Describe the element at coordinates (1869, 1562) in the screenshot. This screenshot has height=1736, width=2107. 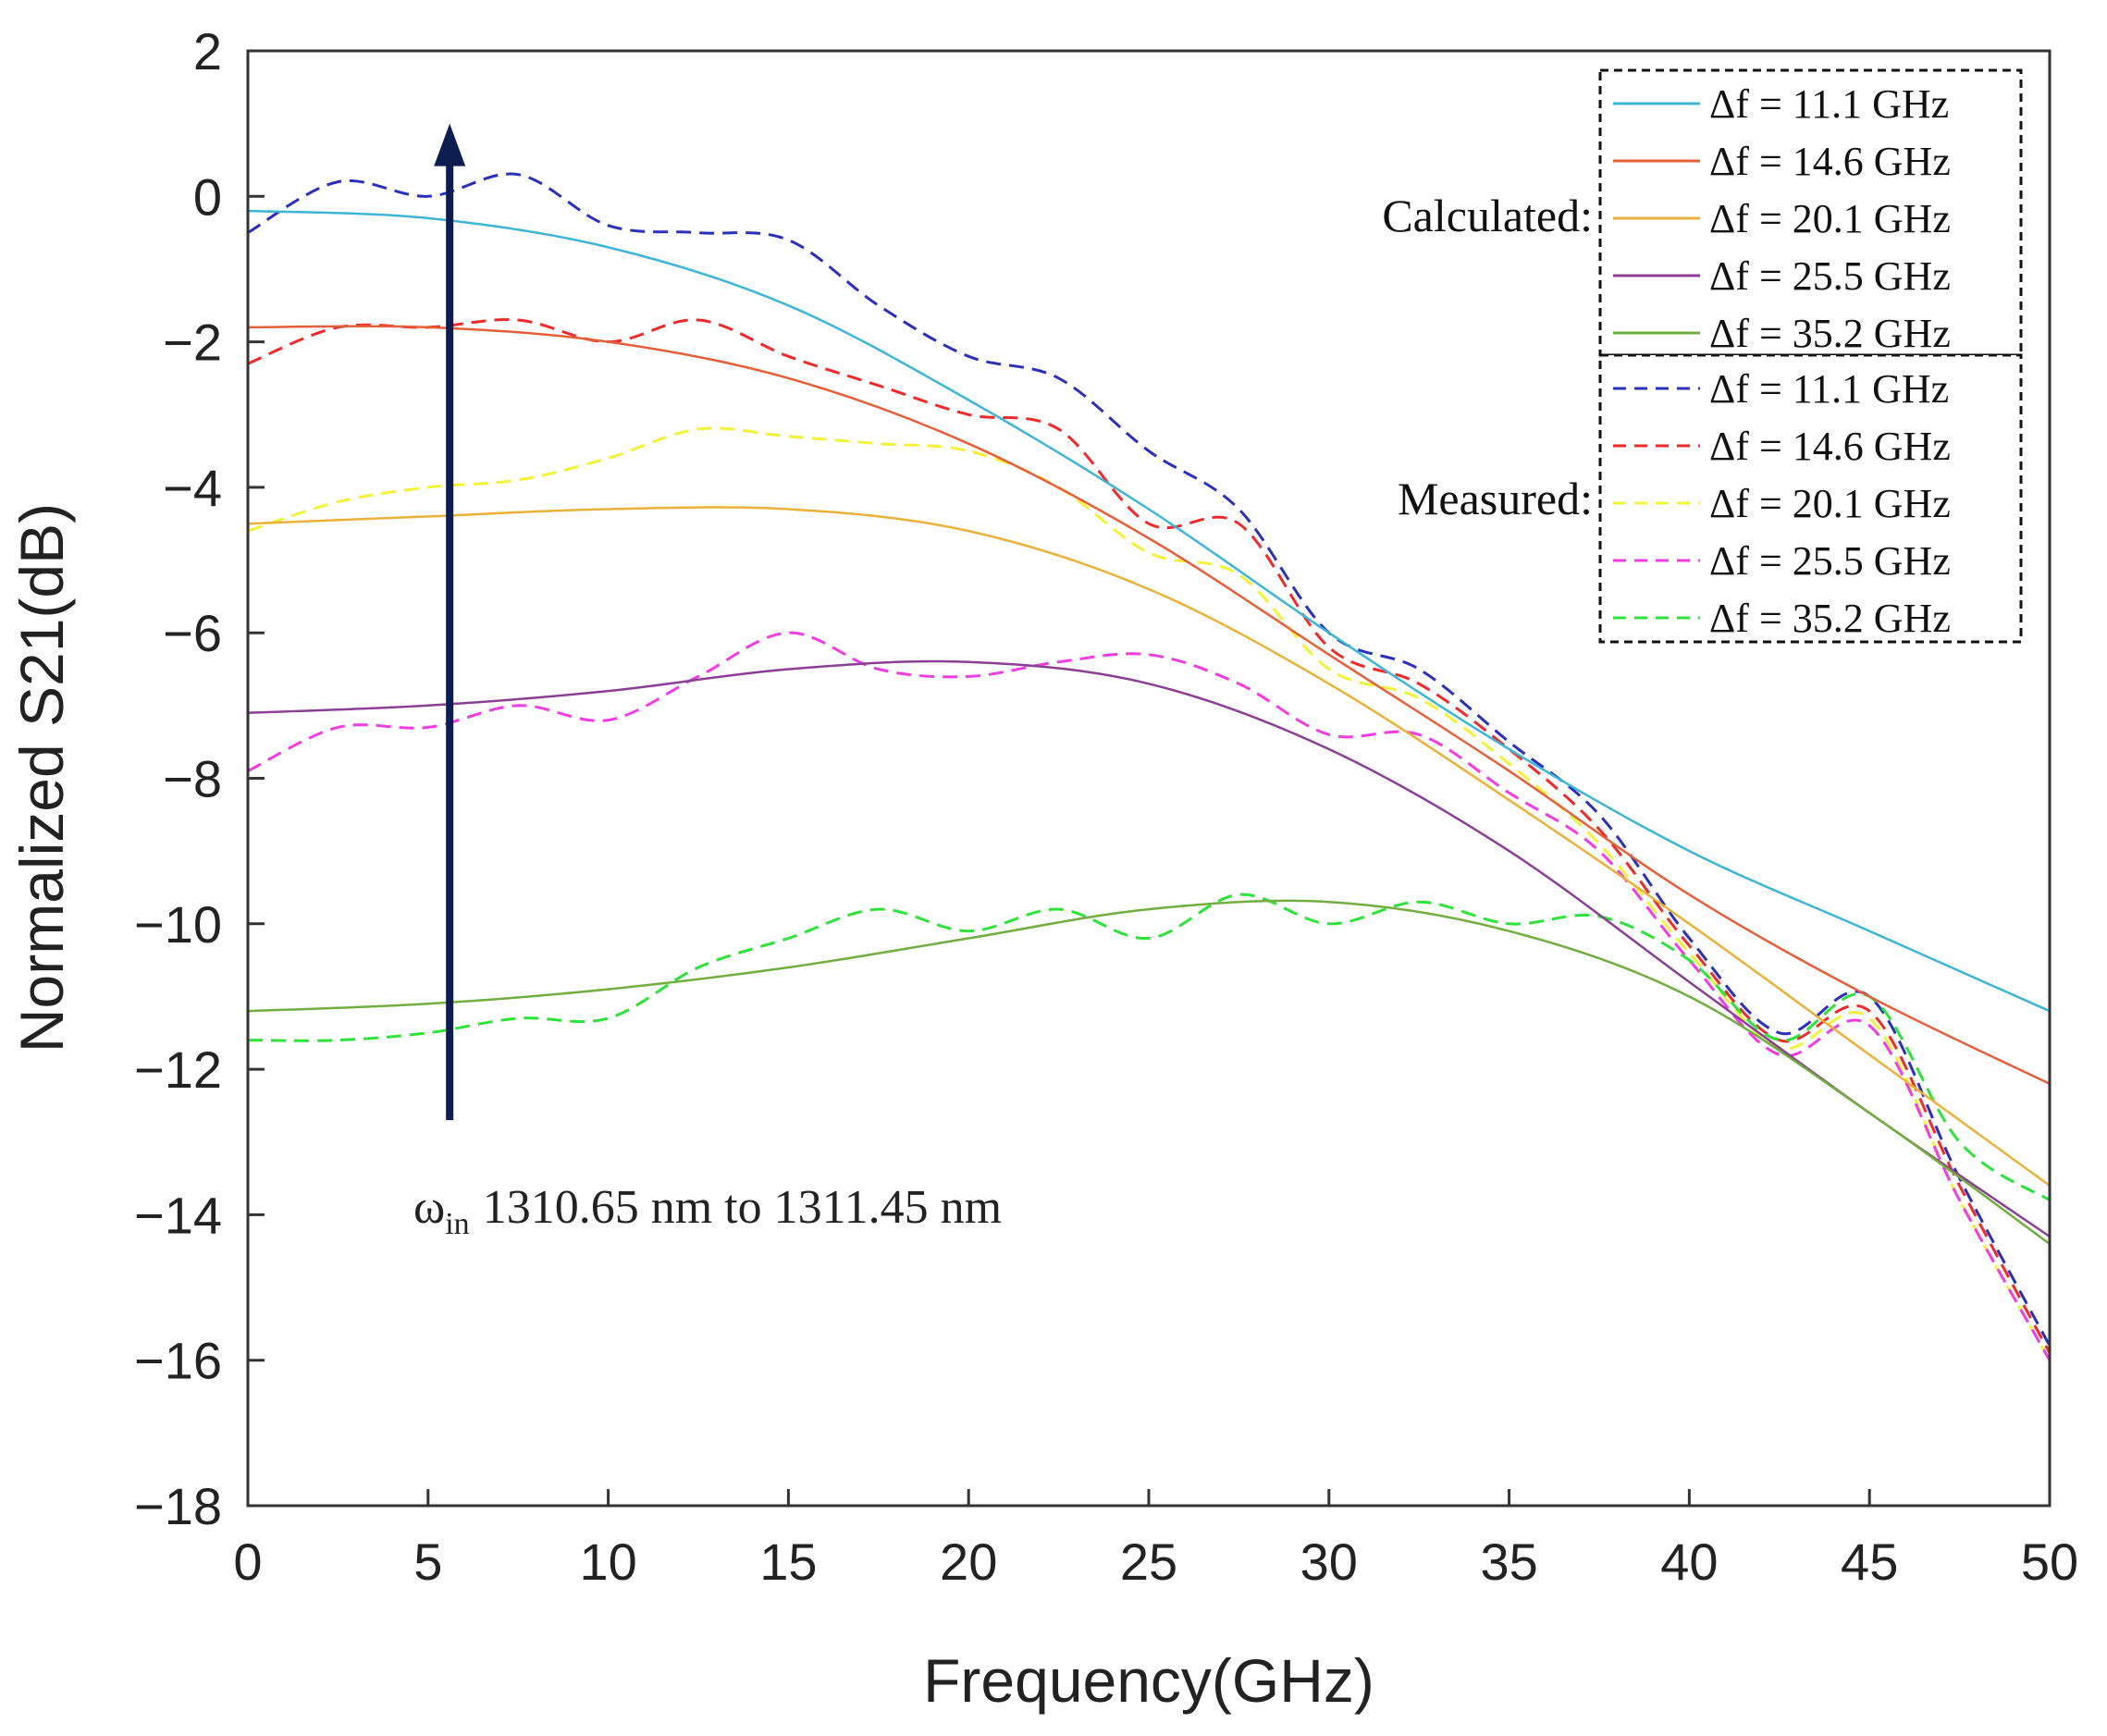
I see `x-tick-label: 45` at that location.